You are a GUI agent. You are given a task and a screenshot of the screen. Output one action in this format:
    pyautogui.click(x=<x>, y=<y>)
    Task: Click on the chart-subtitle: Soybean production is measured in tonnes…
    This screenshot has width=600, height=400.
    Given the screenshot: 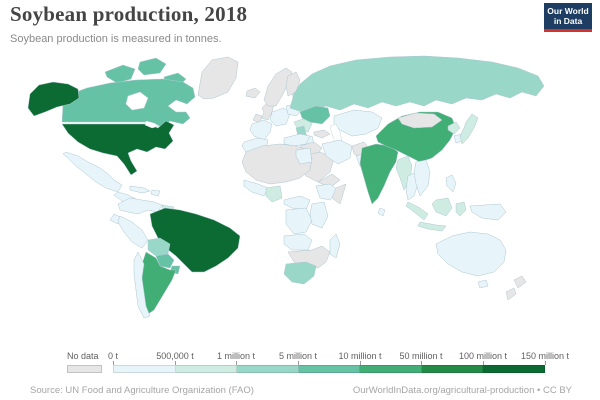 What is the action you would take?
    pyautogui.click(x=116, y=39)
    